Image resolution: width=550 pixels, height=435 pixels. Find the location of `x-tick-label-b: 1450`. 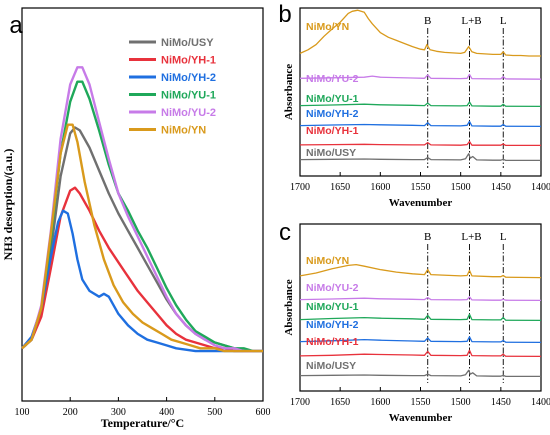

x-tick-label-b: 1450 is located at coordinates (501, 187).